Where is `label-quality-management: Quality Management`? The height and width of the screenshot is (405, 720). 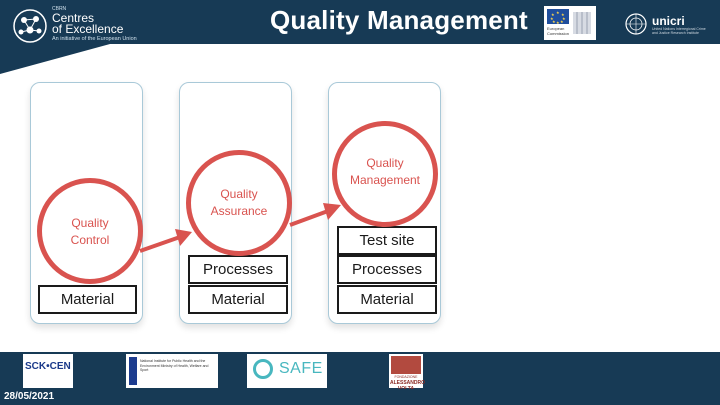
label-quality-management: Quality Management is located at coordinates (385, 171).